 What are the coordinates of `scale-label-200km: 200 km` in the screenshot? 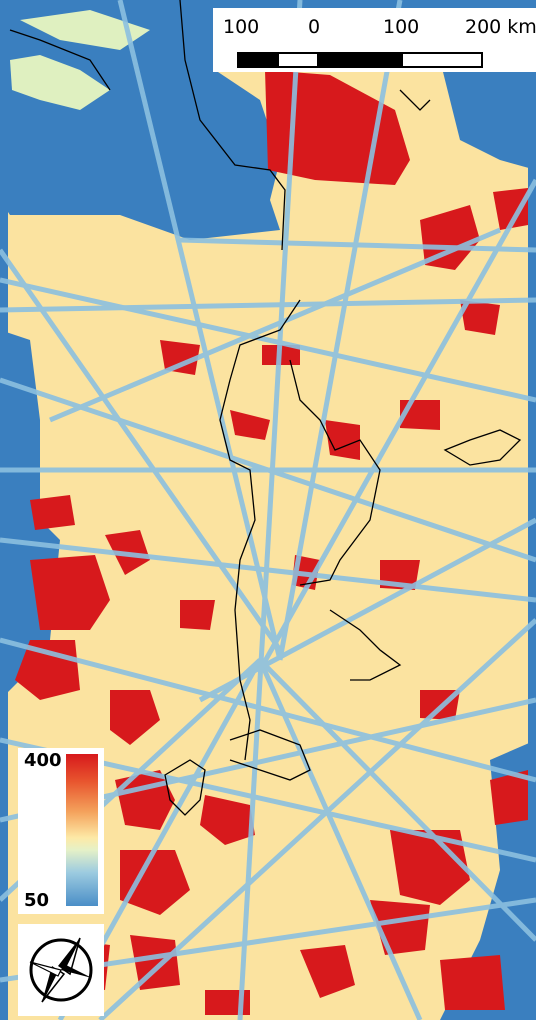 It's located at (500, 27).